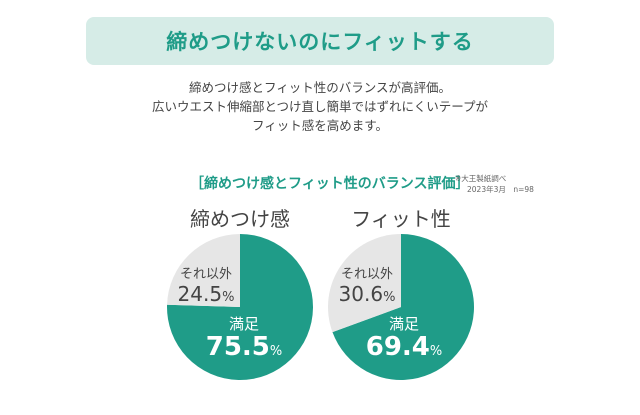 This screenshot has height=415, width=640. What do you see at coordinates (403, 324) in the screenshot?
I see `pie2-satisfied-name: 満足` at bounding box center [403, 324].